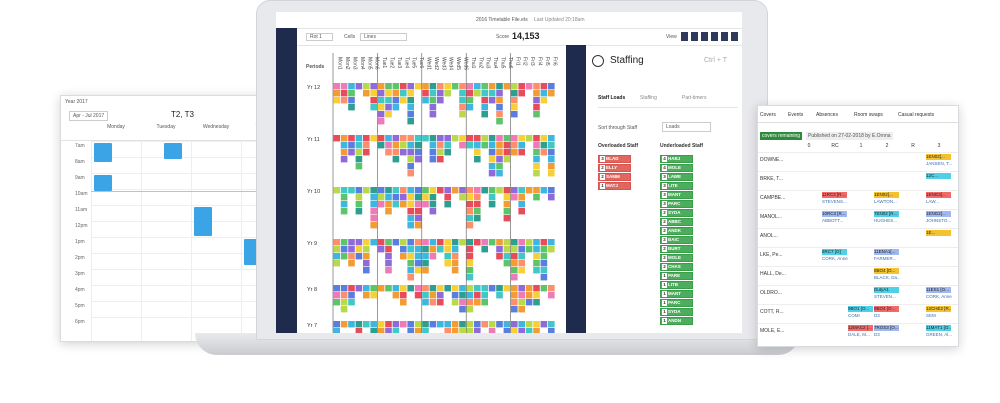 This screenshot has width=1000, height=403. I want to click on close-button, so click(598, 61).